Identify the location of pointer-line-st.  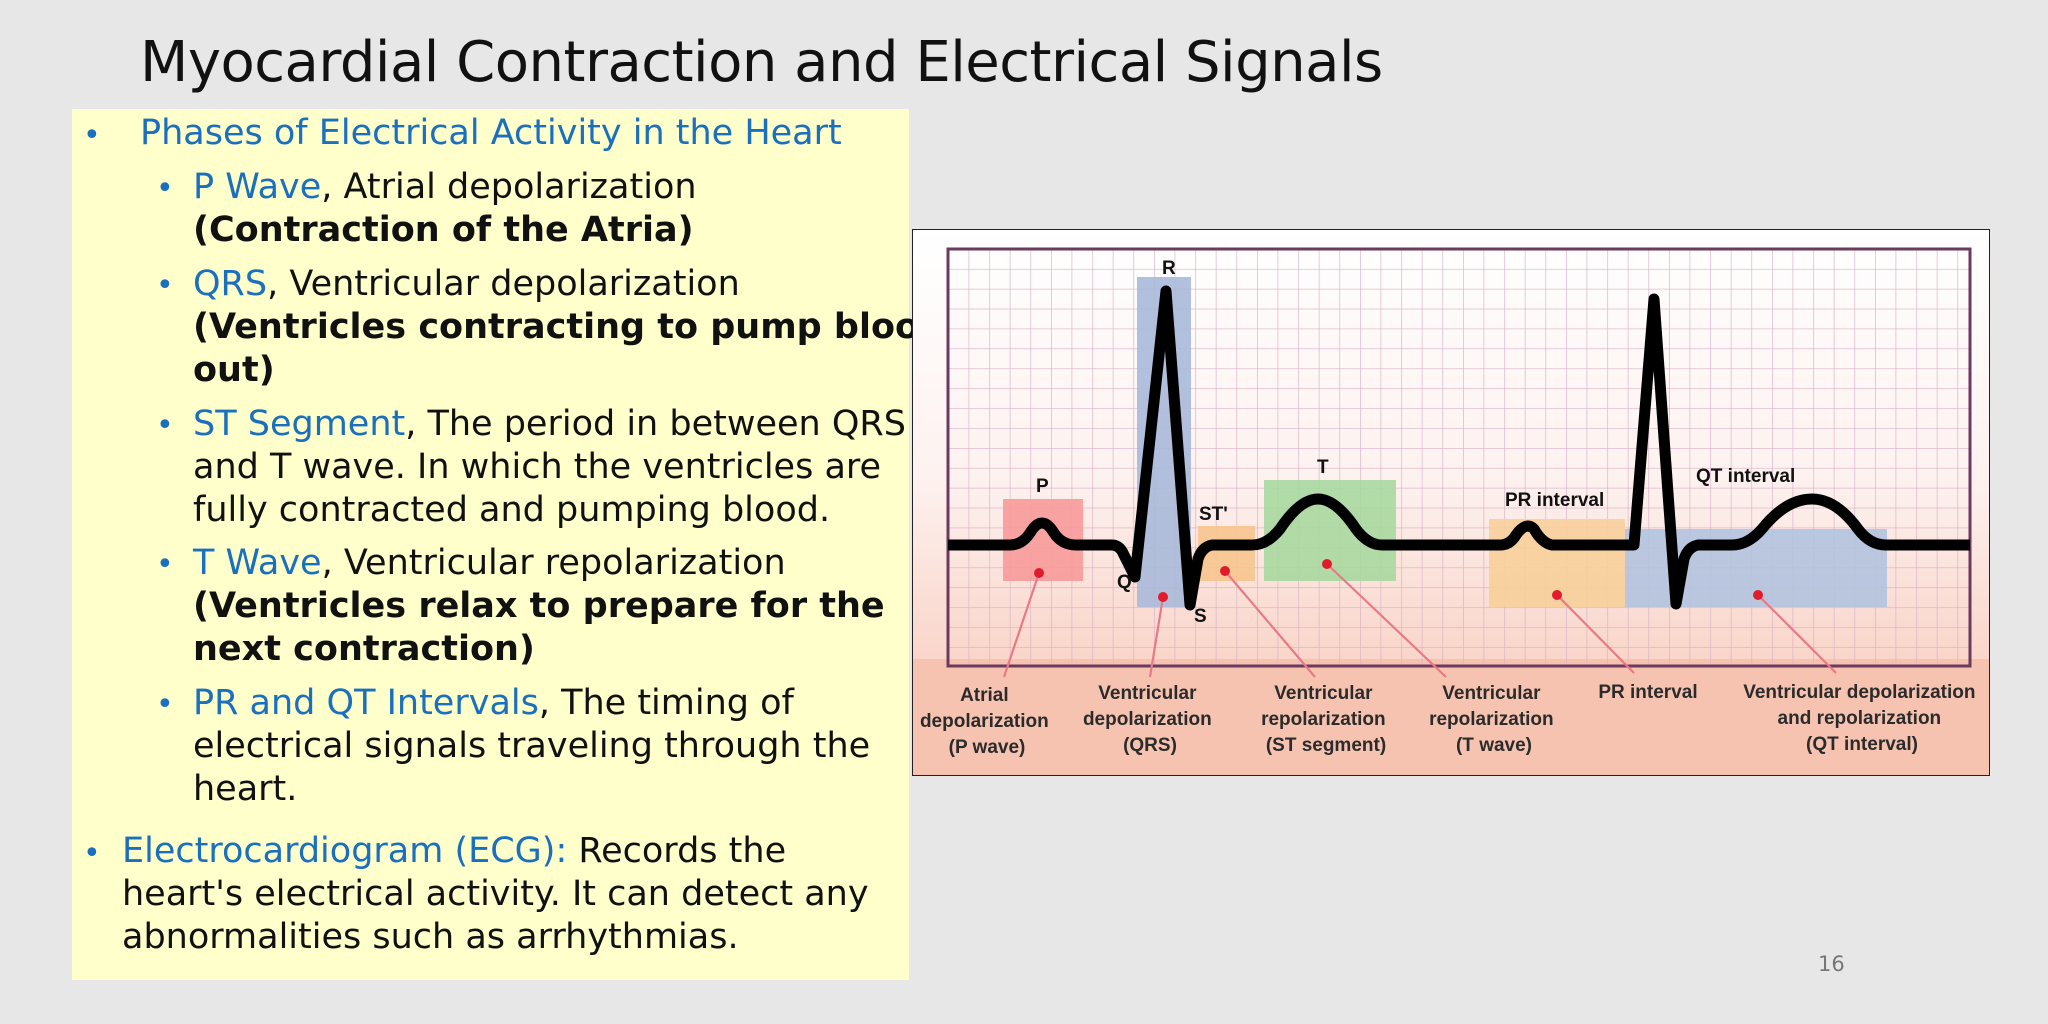
(1270, 624).